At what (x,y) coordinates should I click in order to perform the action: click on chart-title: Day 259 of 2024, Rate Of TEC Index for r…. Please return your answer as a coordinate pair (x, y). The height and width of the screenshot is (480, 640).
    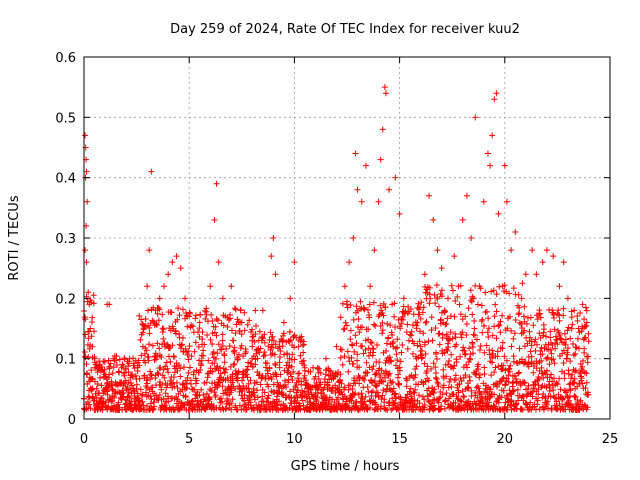
    Looking at the image, I should click on (345, 29).